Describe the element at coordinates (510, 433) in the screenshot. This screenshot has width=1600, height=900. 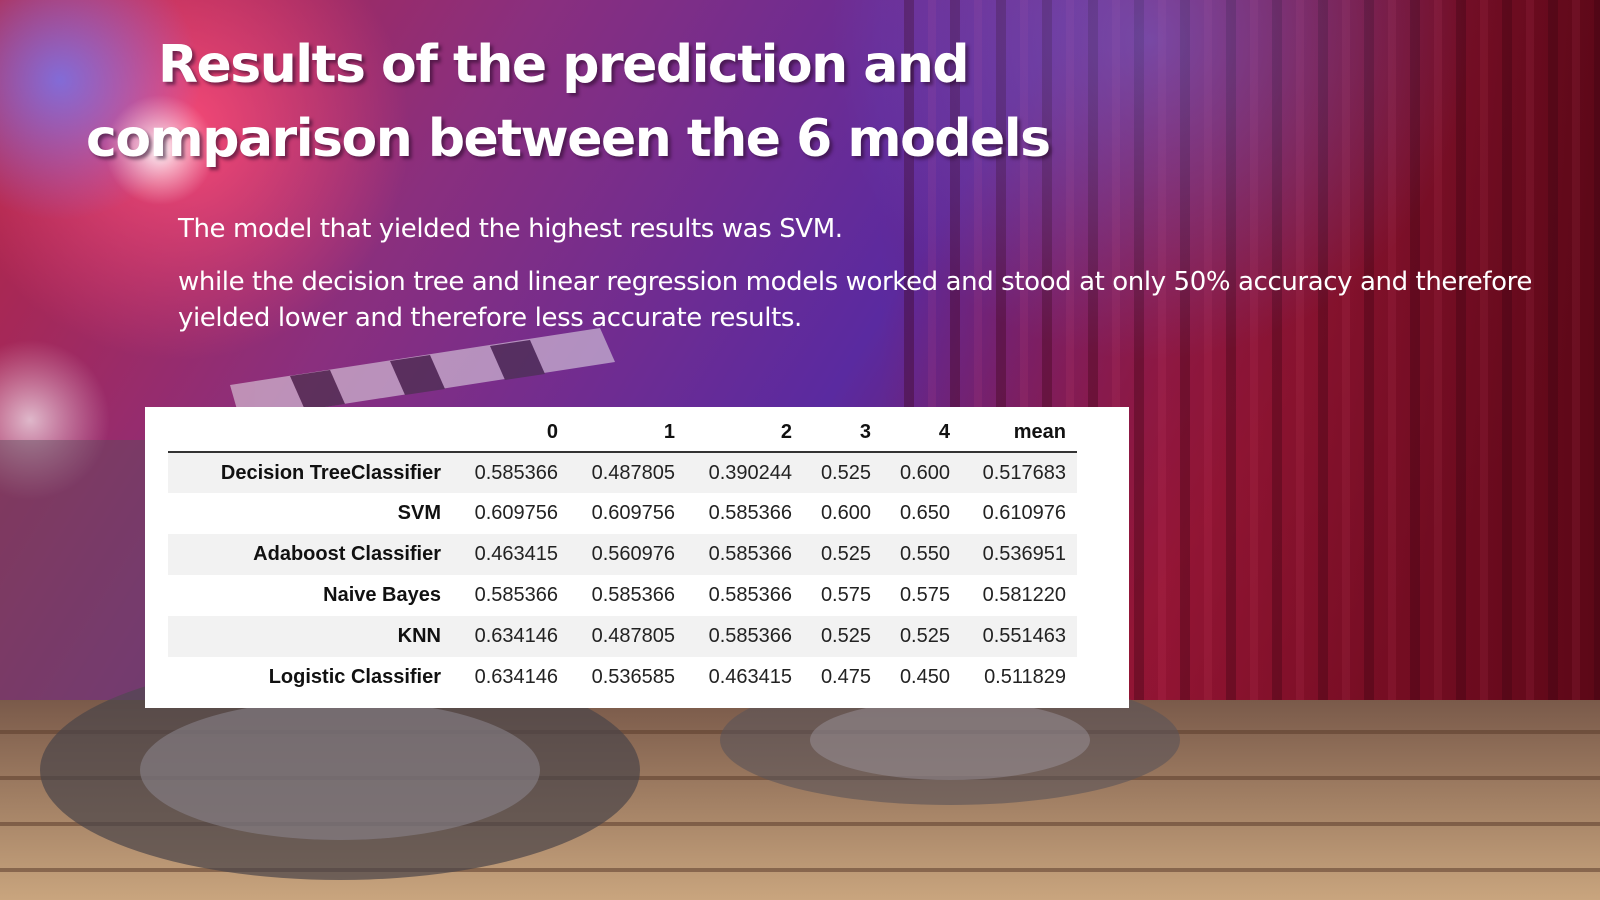
I see `column-header: 0` at that location.